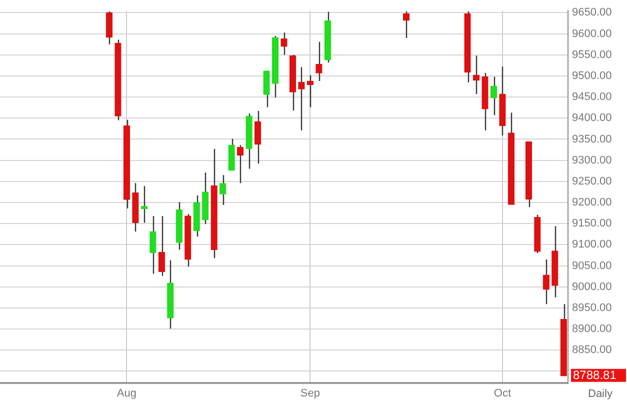 The image size is (627, 401). What do you see at coordinates (592, 350) in the screenshot?
I see `y-tick-label: 8850.00` at bounding box center [592, 350].